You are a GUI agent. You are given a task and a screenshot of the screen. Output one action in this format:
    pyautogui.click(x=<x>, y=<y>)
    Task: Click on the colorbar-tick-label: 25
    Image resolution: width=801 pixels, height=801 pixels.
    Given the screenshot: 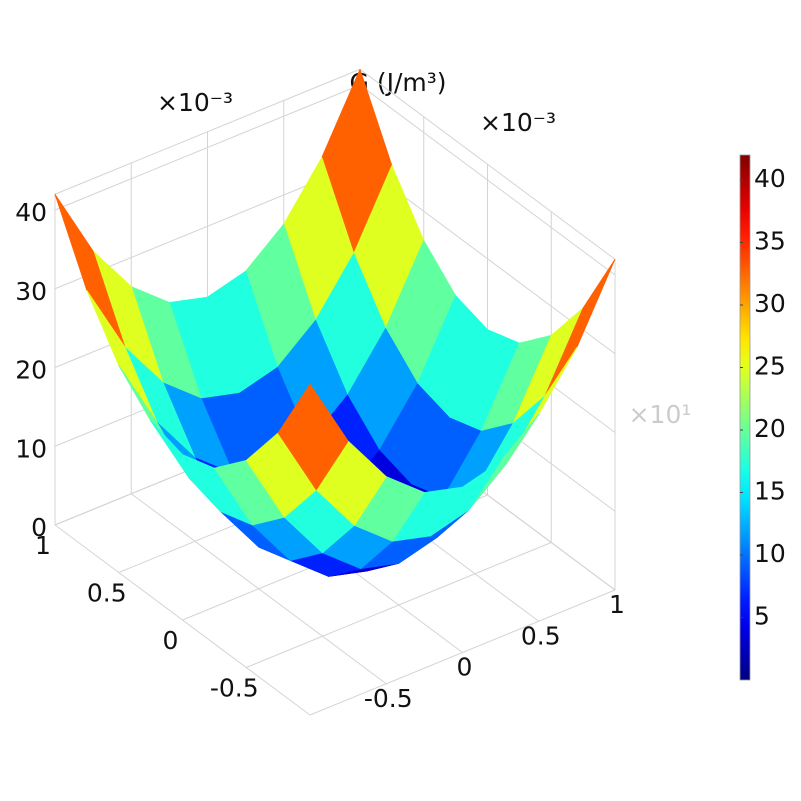 What is the action you would take?
    pyautogui.click(x=770, y=366)
    